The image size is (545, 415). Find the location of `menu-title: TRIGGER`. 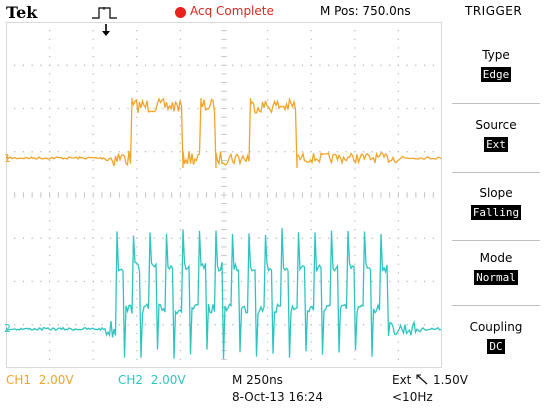

menu-title: TRIGGER is located at coordinates (494, 11).